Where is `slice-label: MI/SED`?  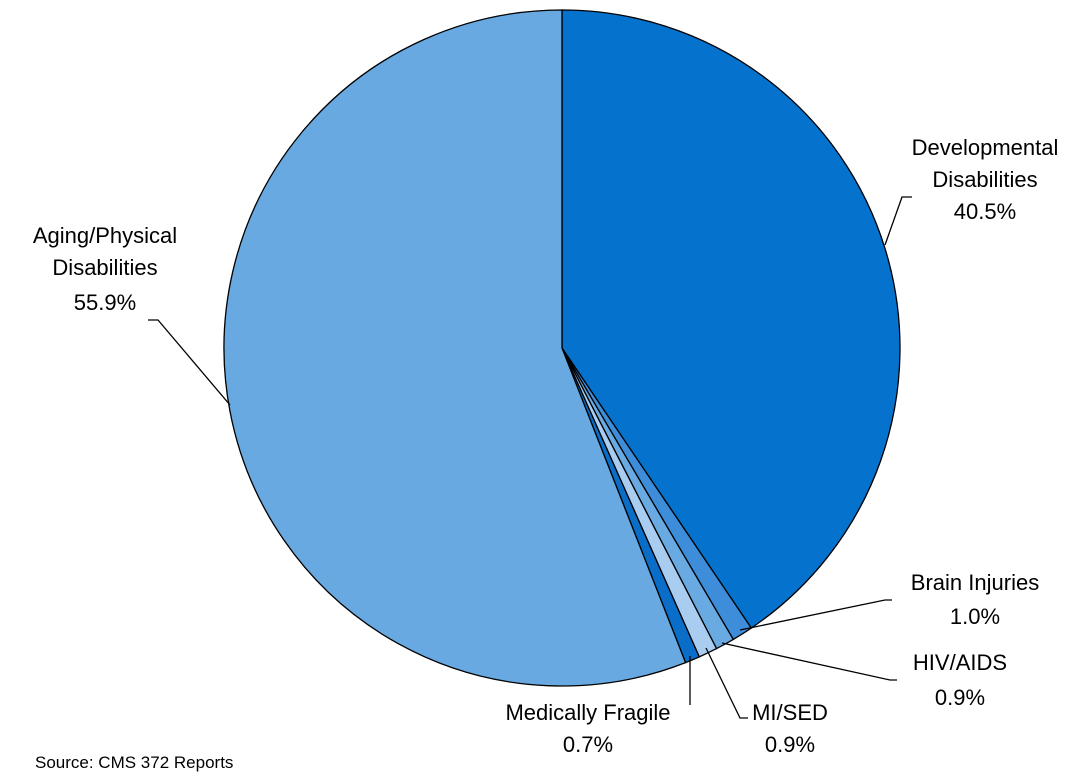 slice-label: MI/SED is located at coordinates (790, 712).